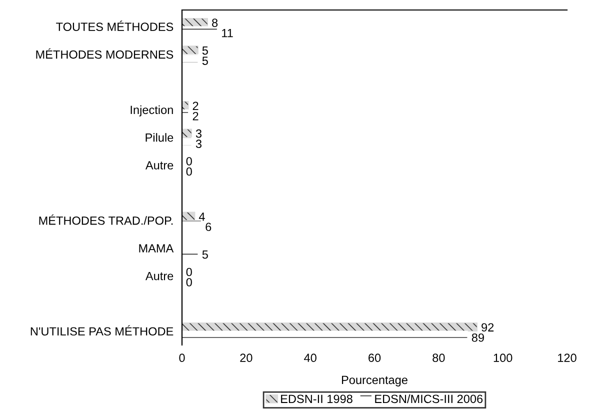 This screenshot has height=418, width=604. I want to click on x-tick-label: 100, so click(503, 358).